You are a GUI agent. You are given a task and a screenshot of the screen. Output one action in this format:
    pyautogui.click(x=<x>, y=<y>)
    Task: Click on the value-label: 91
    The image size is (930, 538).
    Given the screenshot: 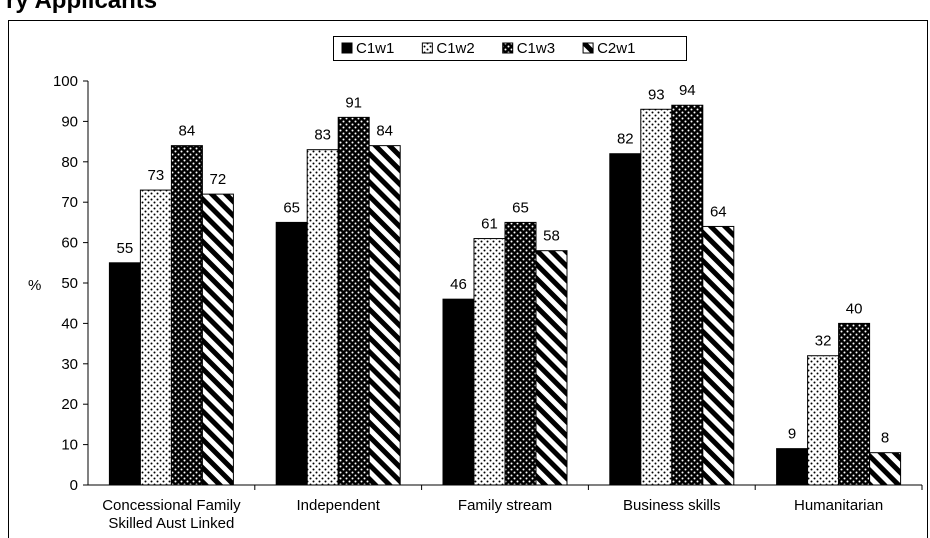 What is the action you would take?
    pyautogui.click(x=353, y=102)
    